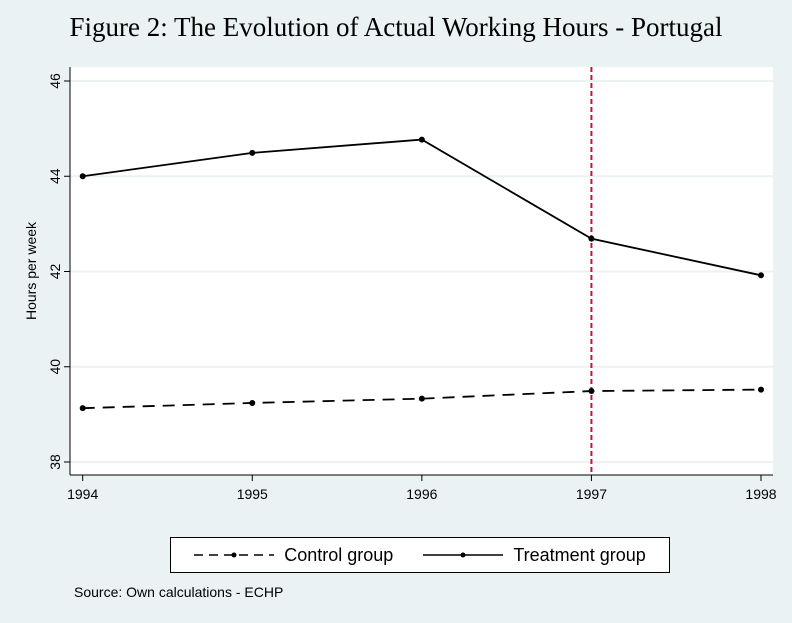  I want to click on legend-label: Control group, so click(339, 554).